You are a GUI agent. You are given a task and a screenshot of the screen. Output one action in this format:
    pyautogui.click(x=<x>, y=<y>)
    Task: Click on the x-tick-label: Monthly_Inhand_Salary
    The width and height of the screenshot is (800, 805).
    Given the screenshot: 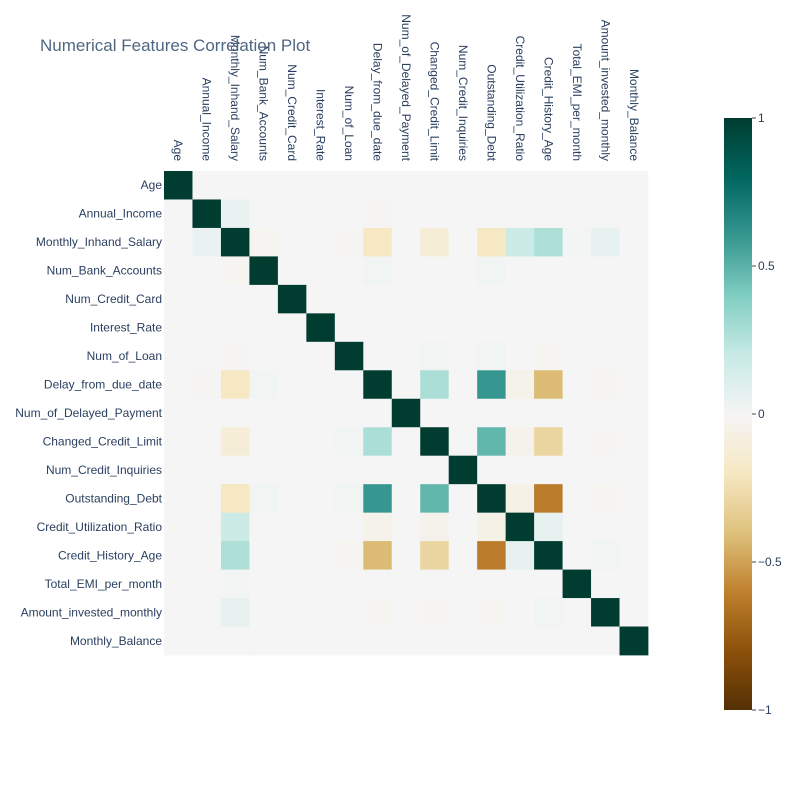 What is the action you would take?
    pyautogui.click(x=235, y=98)
    